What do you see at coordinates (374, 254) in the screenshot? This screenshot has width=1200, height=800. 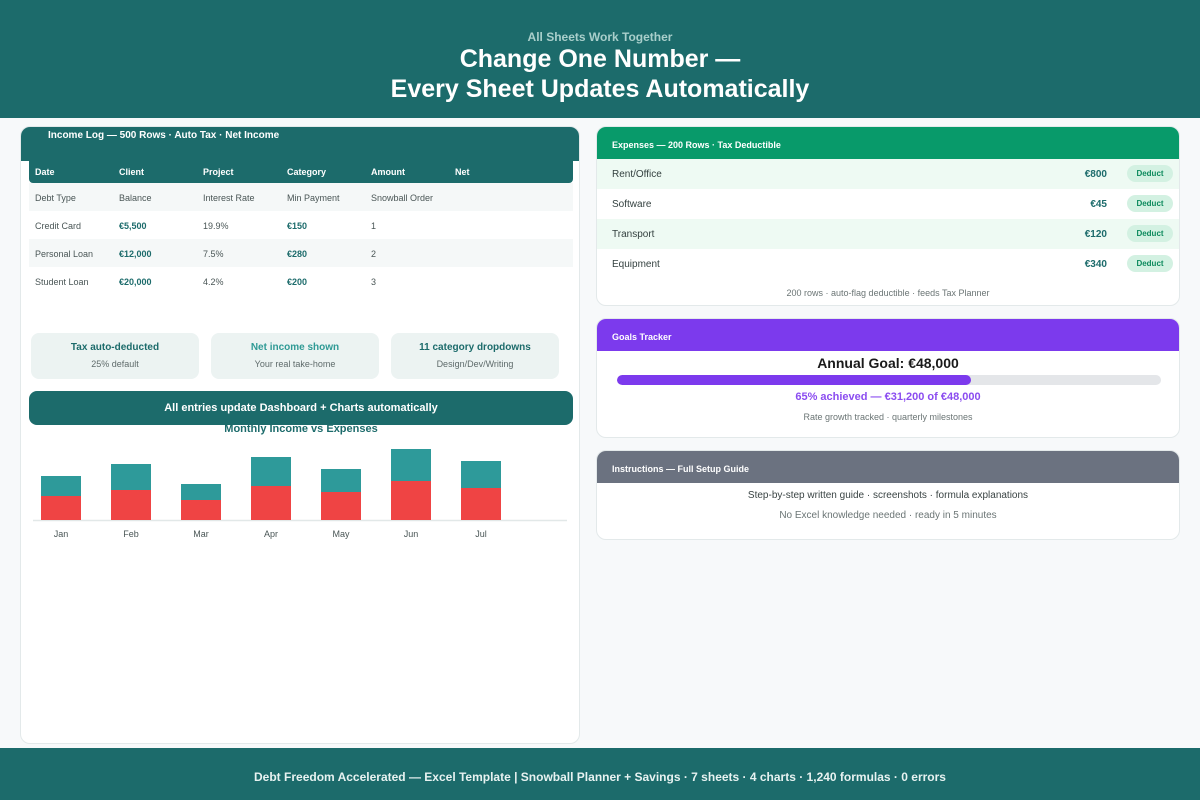 I see `table-cell: 2` at bounding box center [374, 254].